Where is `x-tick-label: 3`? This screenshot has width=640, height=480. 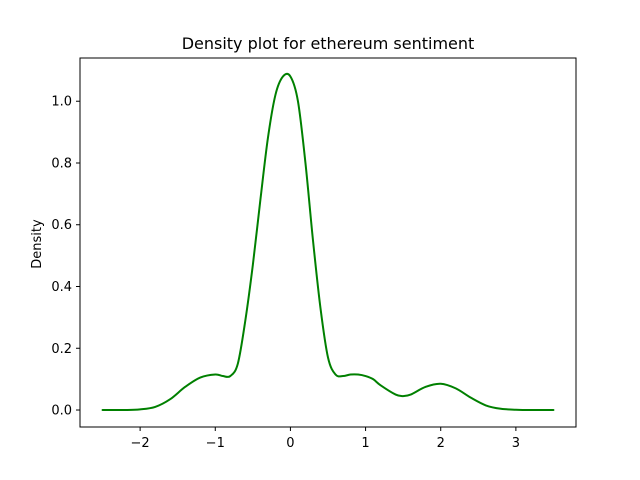
x-tick-label: 3 is located at coordinates (516, 443).